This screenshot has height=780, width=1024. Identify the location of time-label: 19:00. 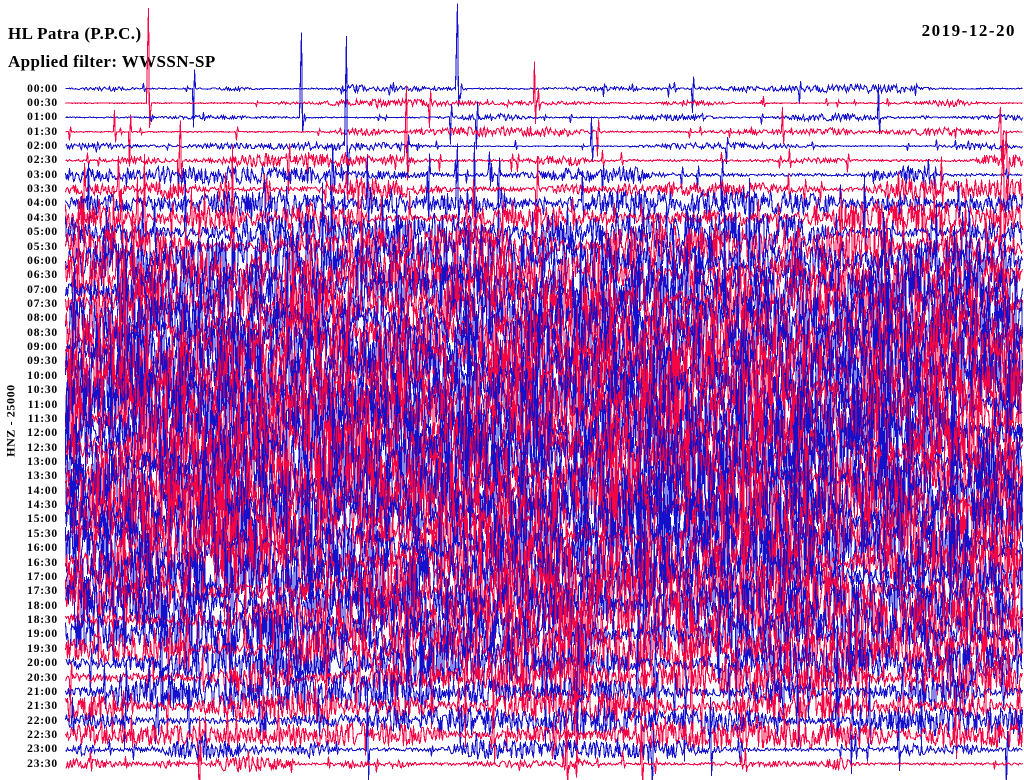
(42, 634).